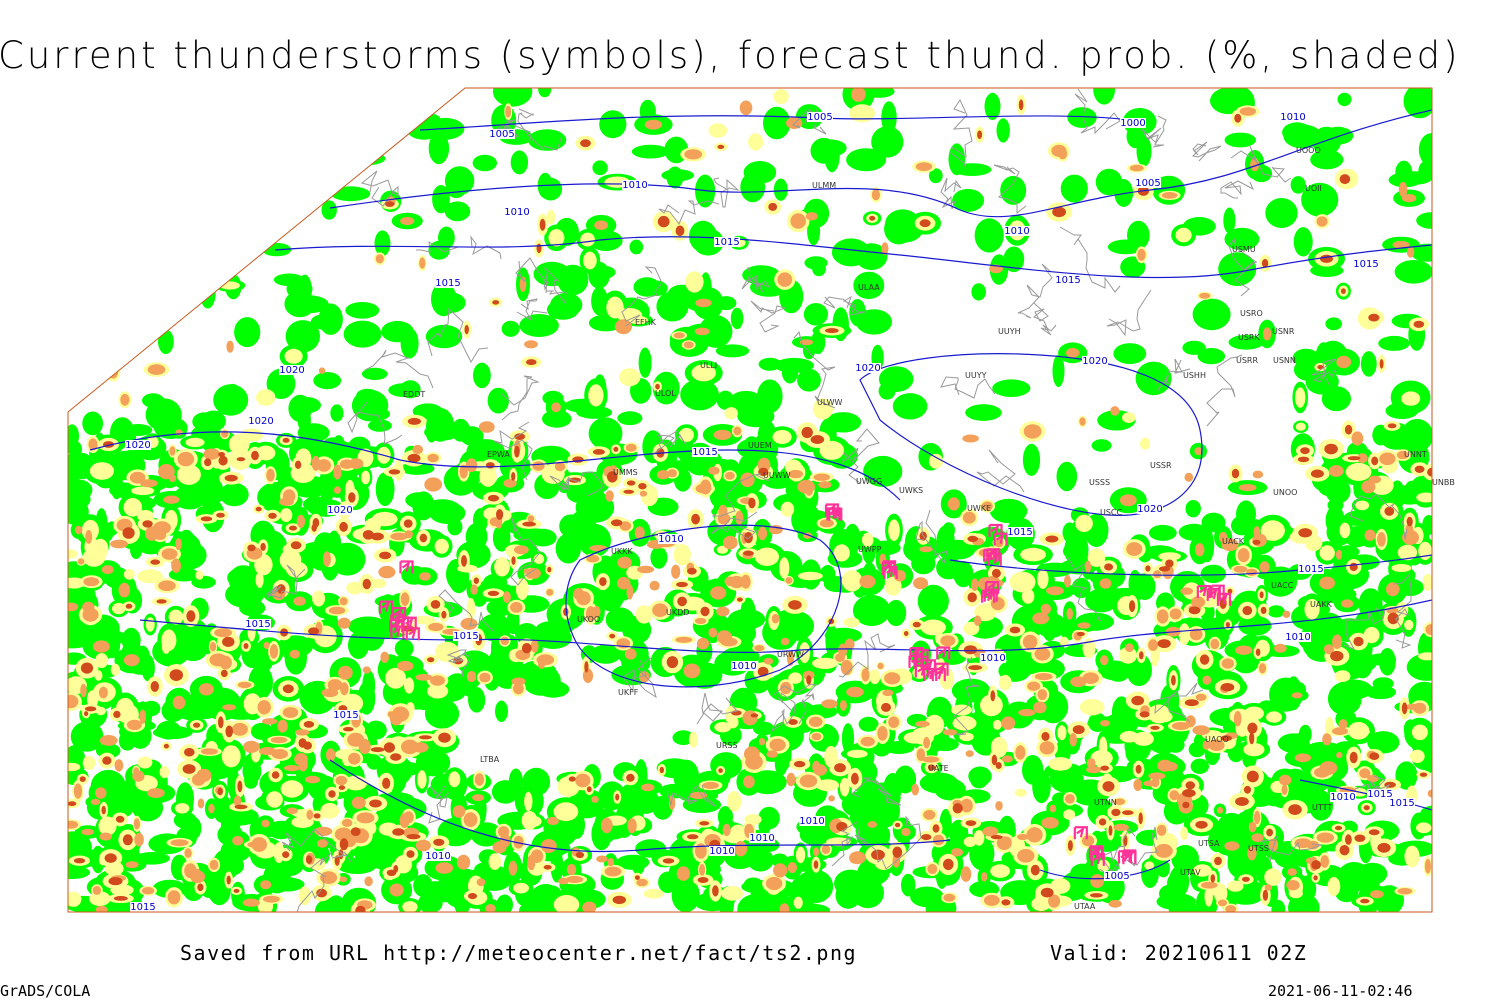 The height and width of the screenshot is (1000, 1500). What do you see at coordinates (1209, 843) in the screenshot?
I see `station-label: UTSA` at bounding box center [1209, 843].